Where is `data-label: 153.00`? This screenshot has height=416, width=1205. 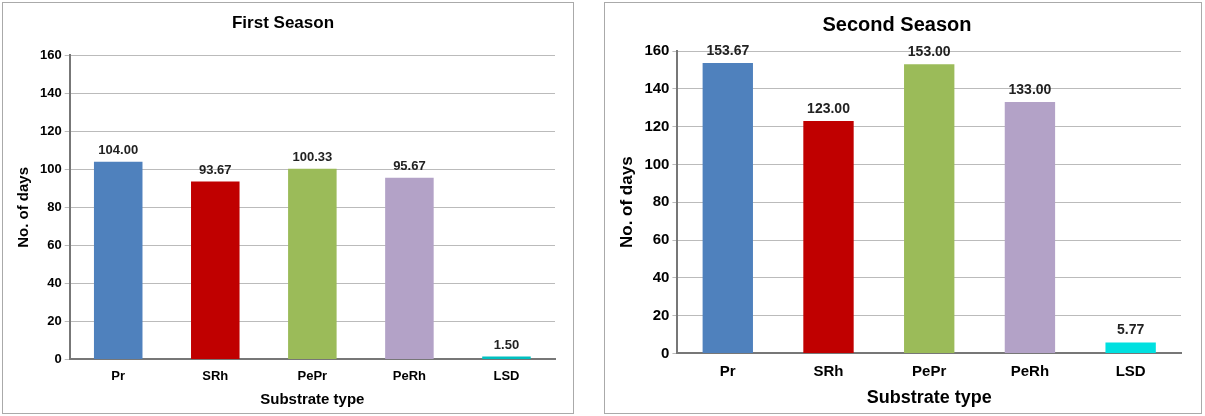 data-label: 153.00 is located at coordinates (929, 51).